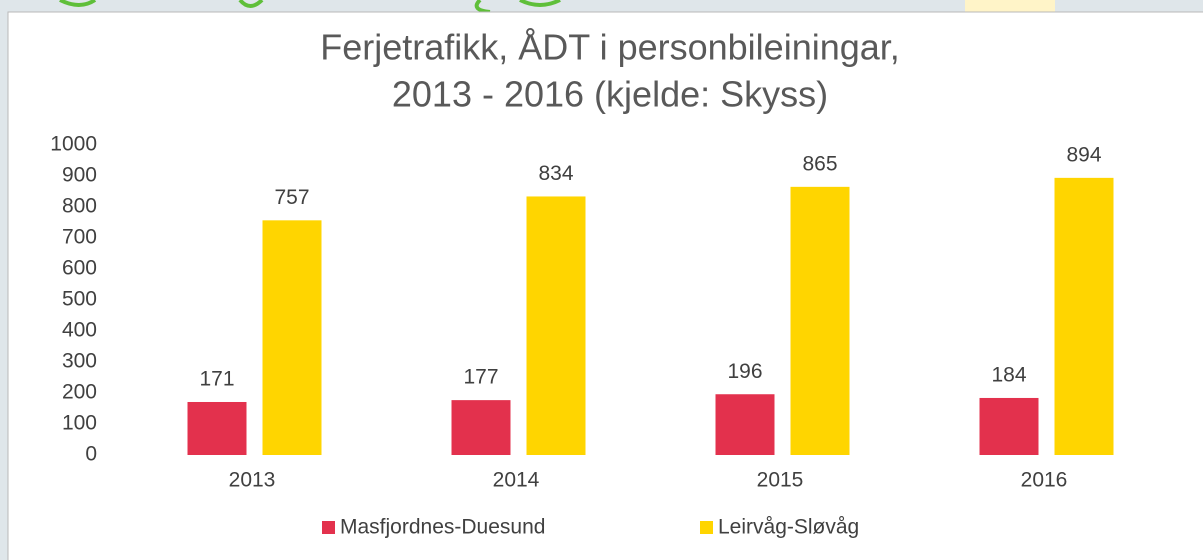 This screenshot has height=560, width=1203. I want to click on y-tick-label: 400, so click(79, 330).